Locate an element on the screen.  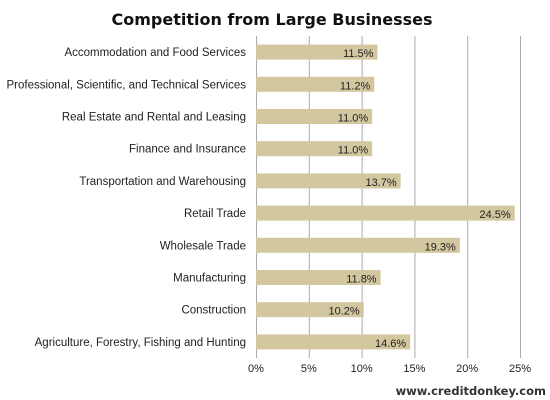
data-label: 24.5% is located at coordinates (495, 215).